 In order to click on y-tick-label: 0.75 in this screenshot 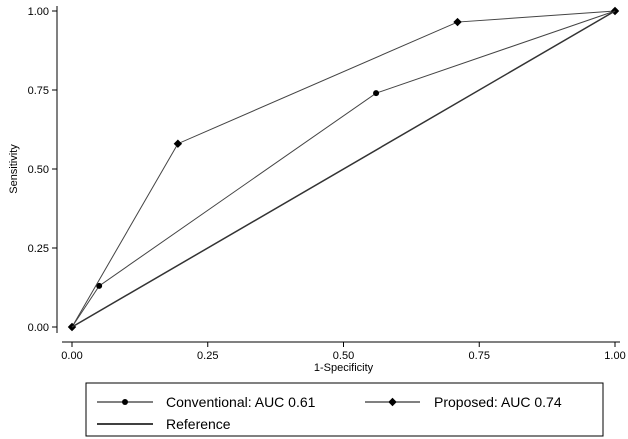, I will do `click(38, 91)`.